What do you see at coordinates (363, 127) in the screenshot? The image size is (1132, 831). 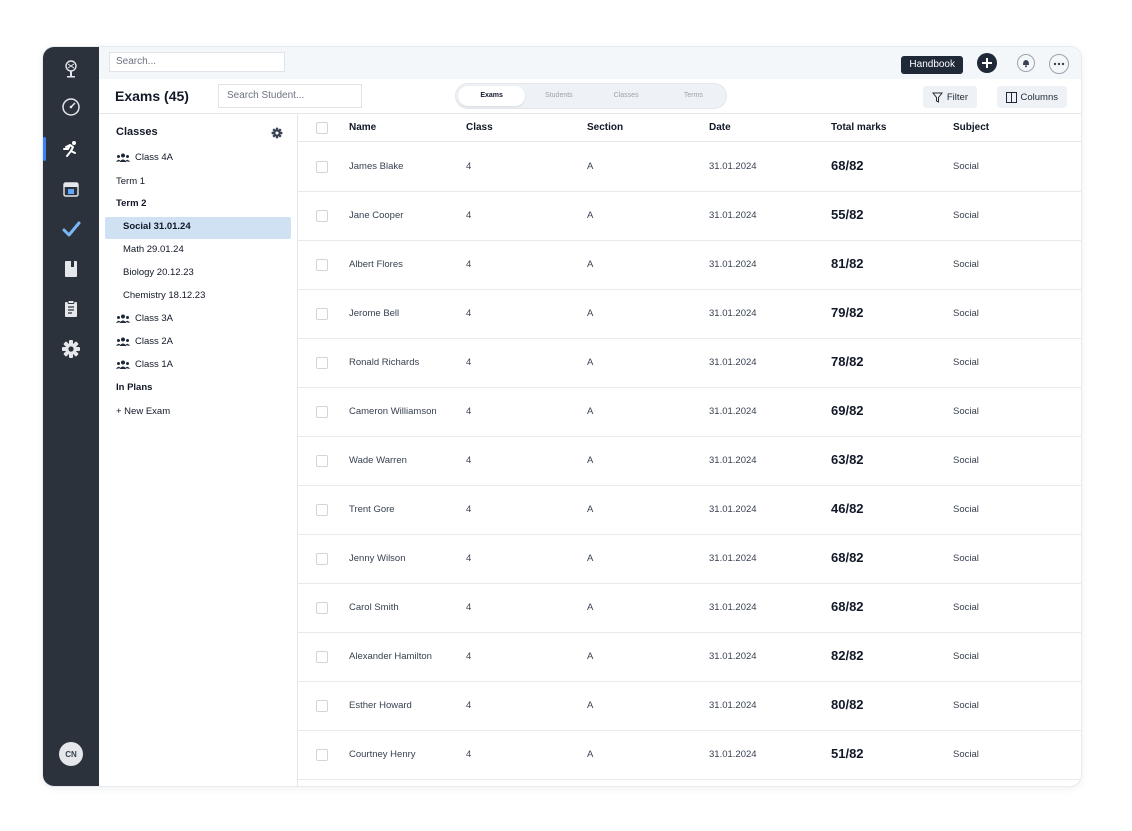 I see `column-header-name: Name` at bounding box center [363, 127].